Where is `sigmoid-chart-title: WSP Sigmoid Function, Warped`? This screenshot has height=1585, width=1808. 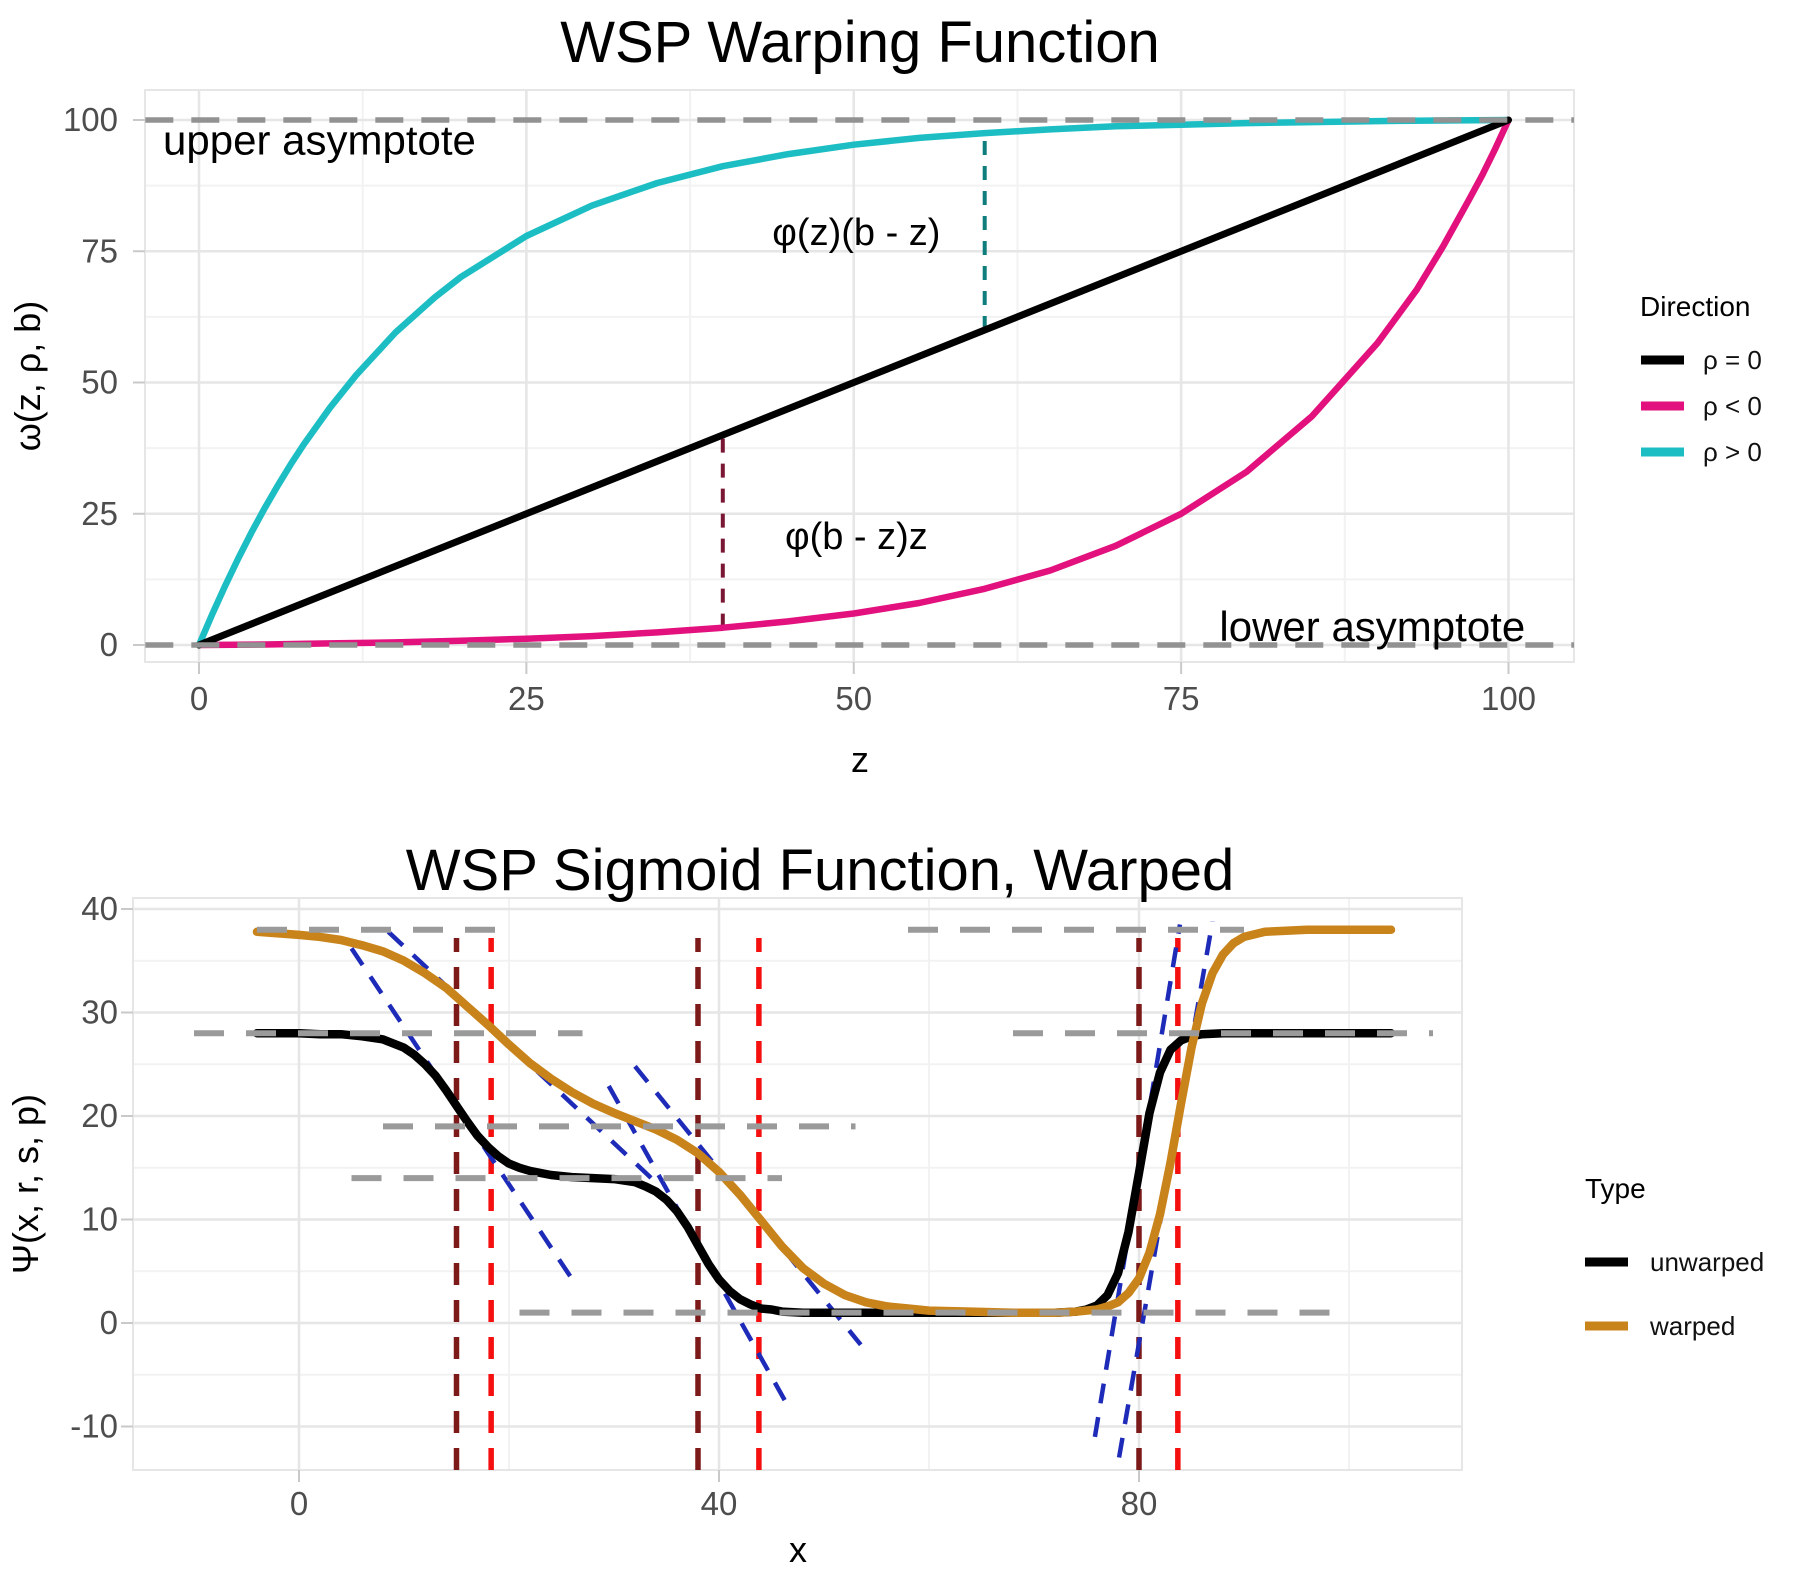
sigmoid-chart-title: WSP Sigmoid Function, Warped is located at coordinates (820, 870).